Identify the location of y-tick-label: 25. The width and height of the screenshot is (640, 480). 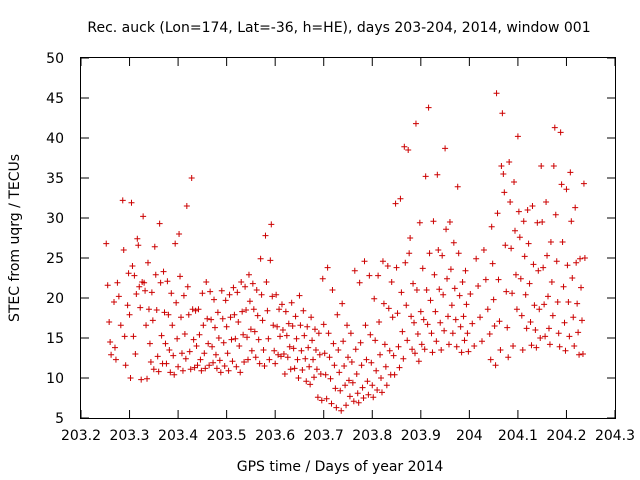
(55, 259).